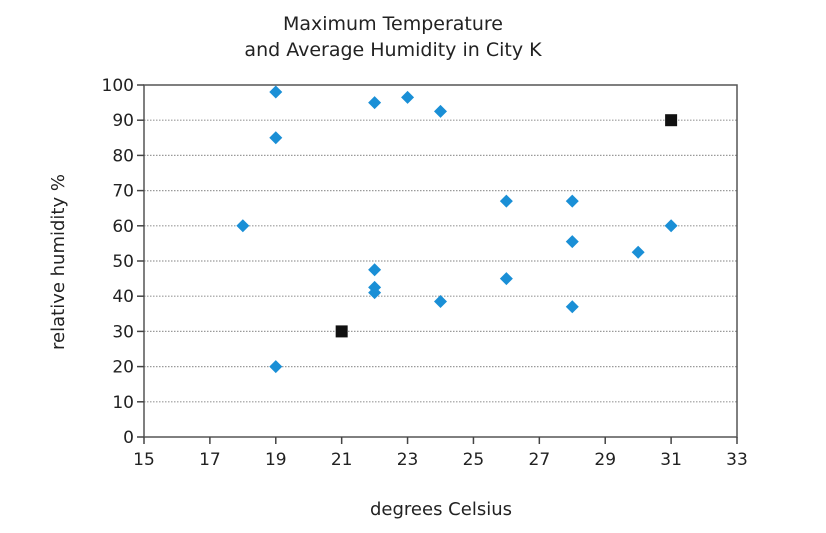 This screenshot has width=826, height=533. I want to click on x-tick-label: 33, so click(737, 460).